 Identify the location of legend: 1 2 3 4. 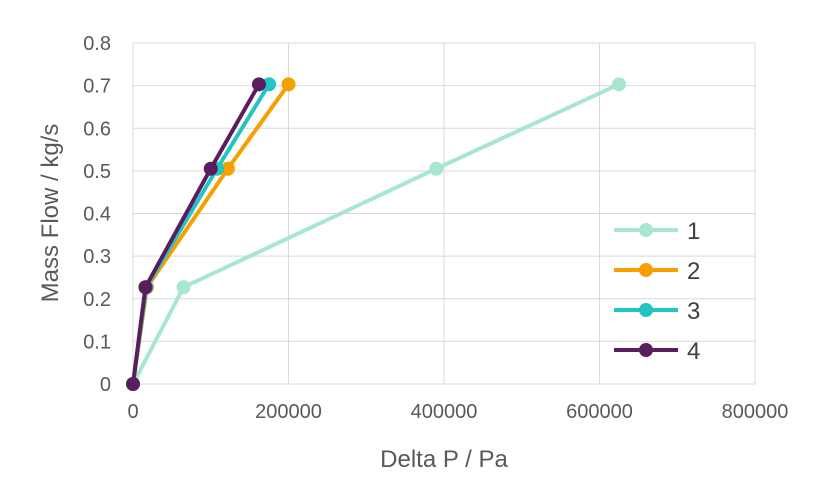
(657, 291).